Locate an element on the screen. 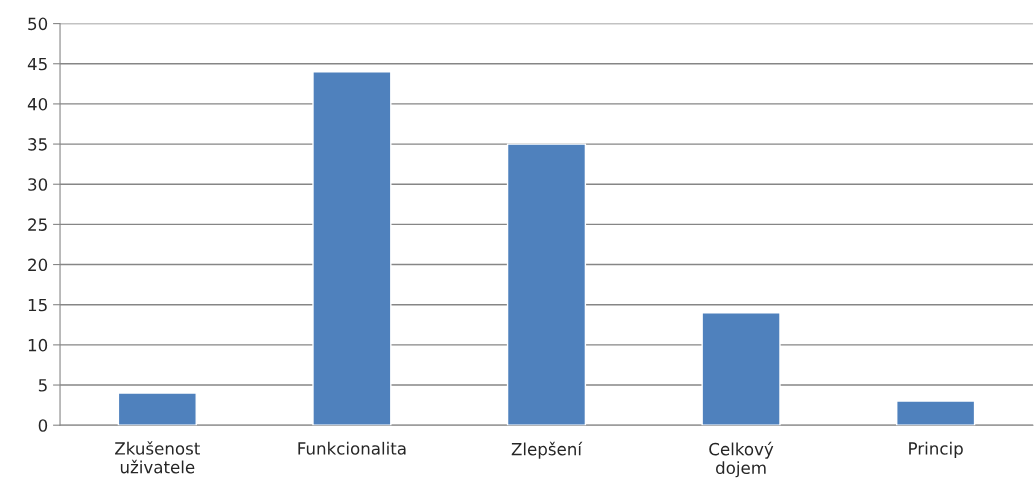 The image size is (1035, 502). y-tick-label: 5 is located at coordinates (42, 385).